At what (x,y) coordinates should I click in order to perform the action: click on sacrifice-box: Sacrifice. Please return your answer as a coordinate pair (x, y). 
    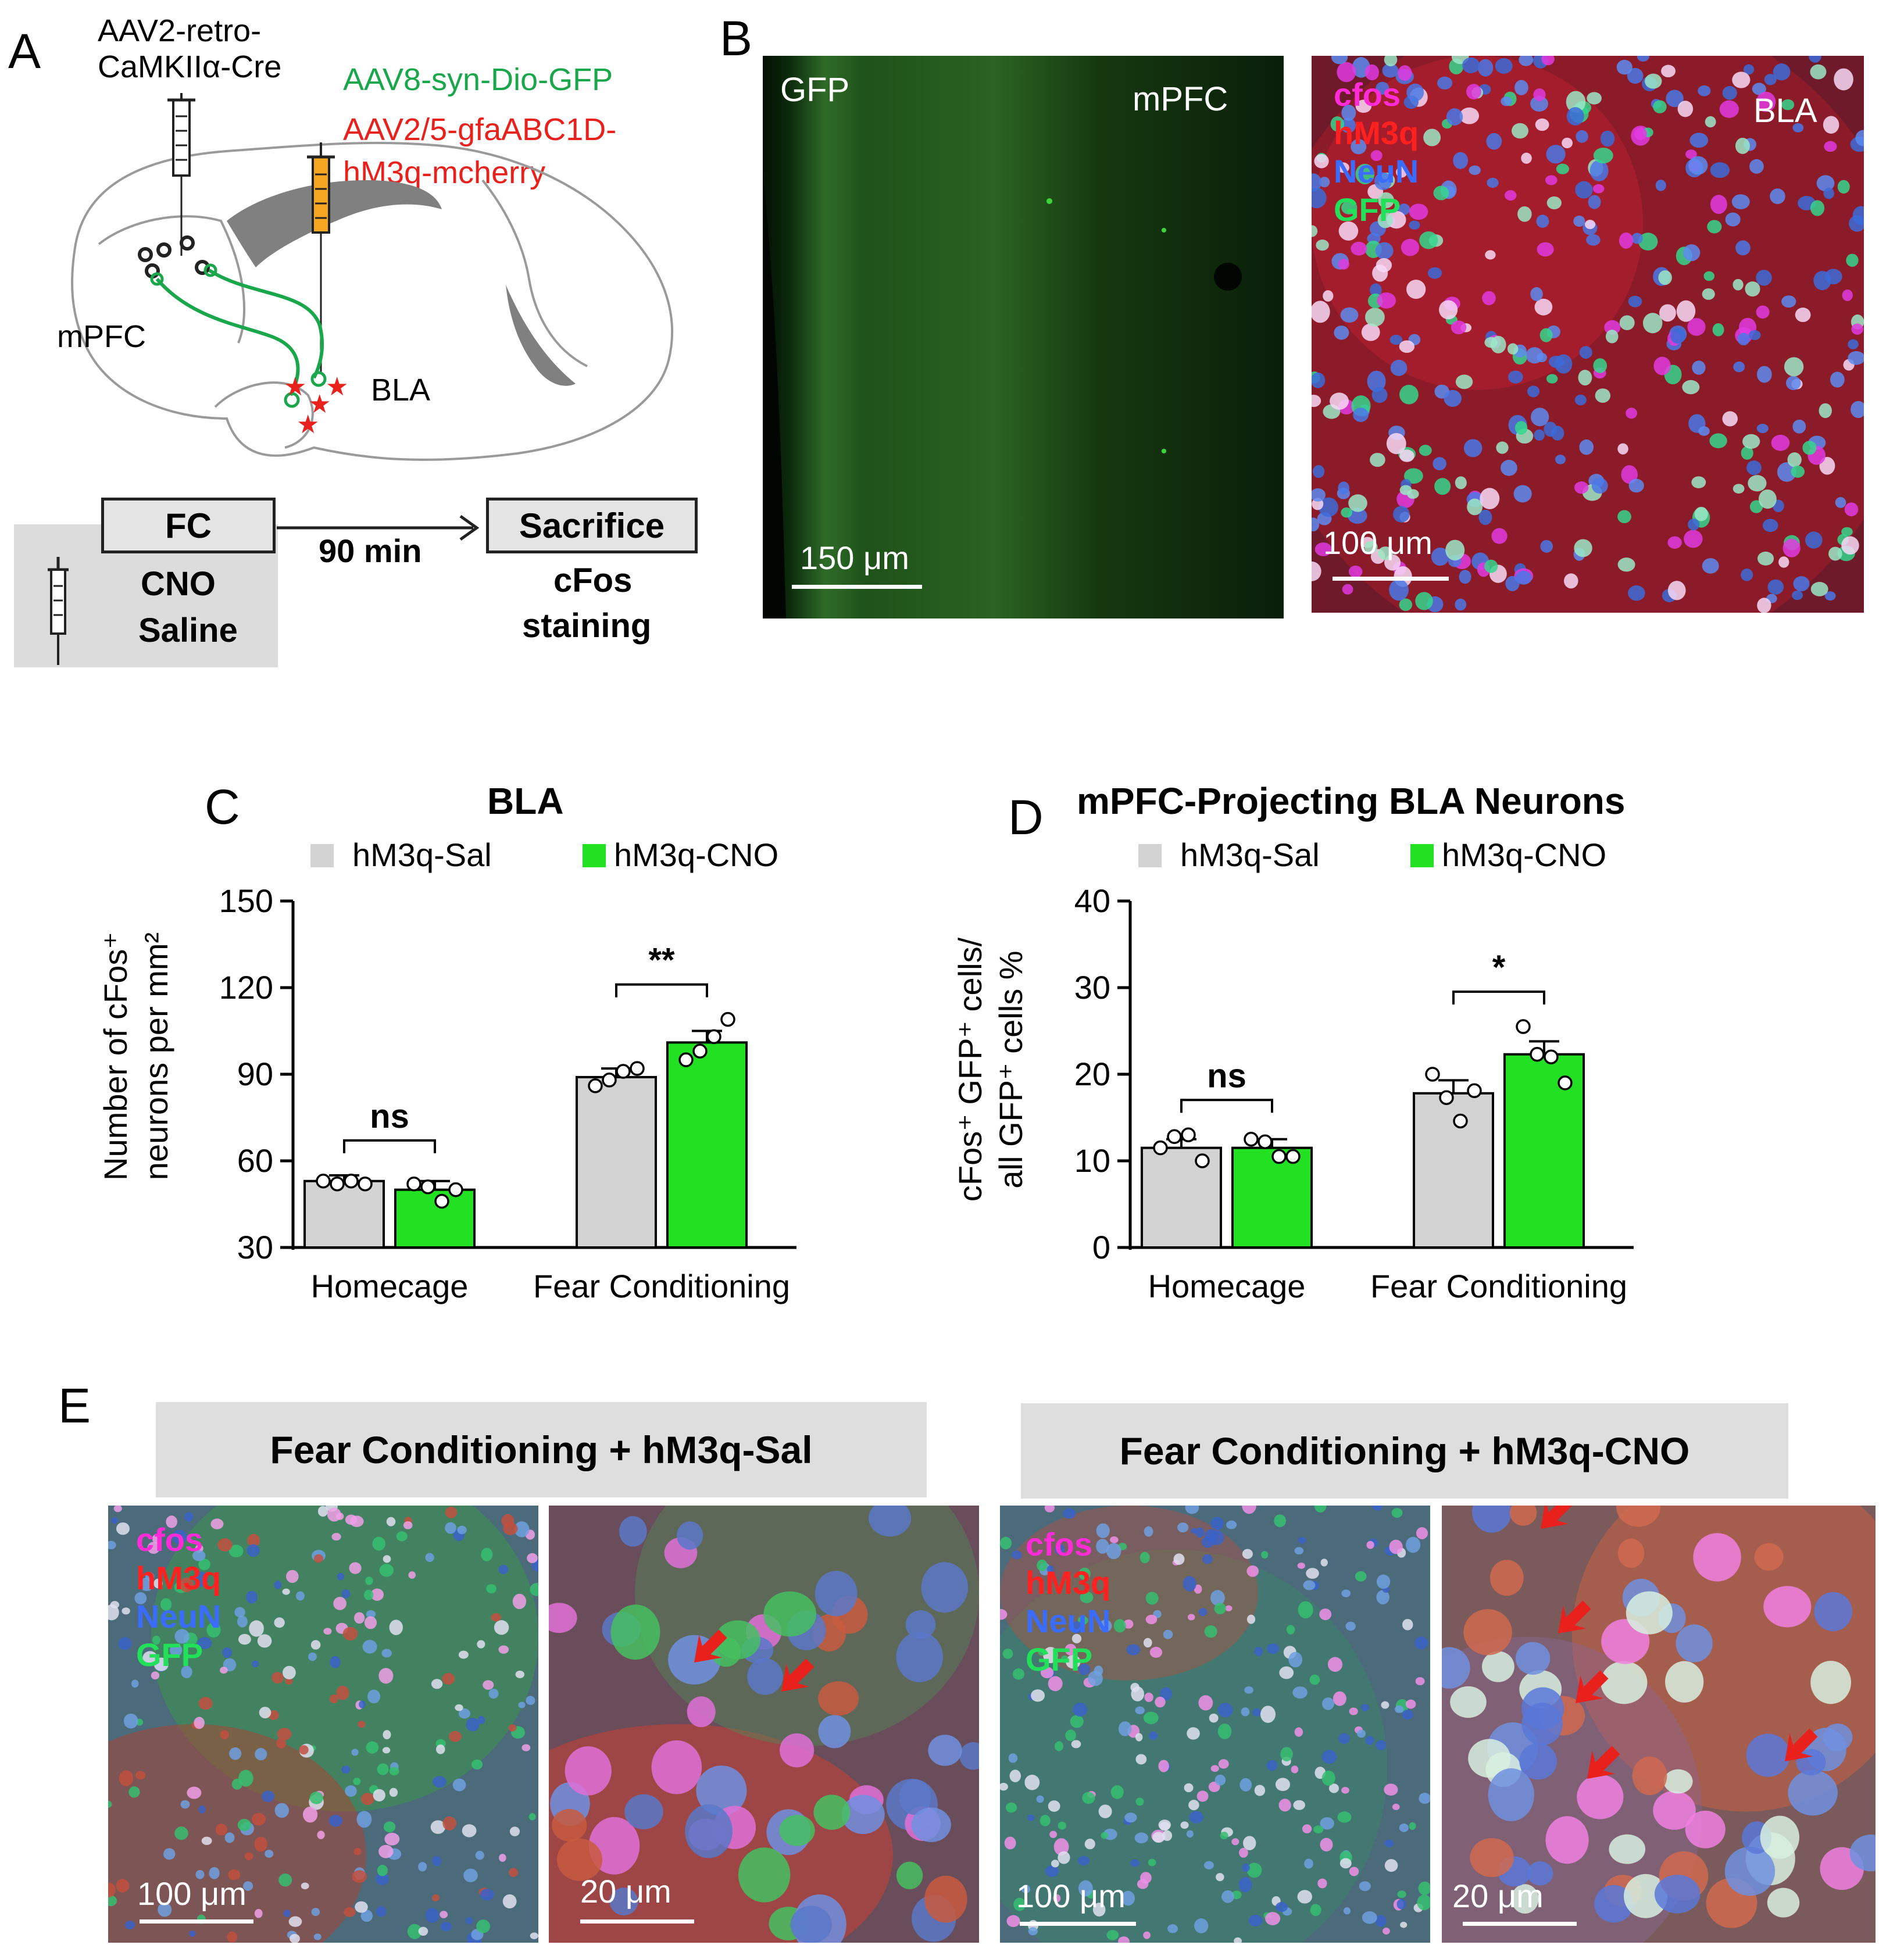
    Looking at the image, I should click on (592, 525).